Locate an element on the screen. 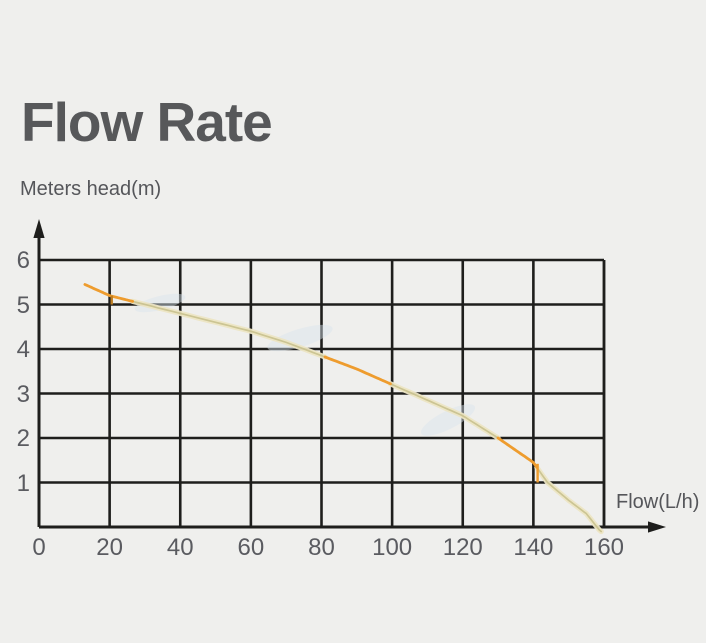 Image resolution: width=706 pixels, height=643 pixels. x-tick-label: 0 is located at coordinates (39, 547).